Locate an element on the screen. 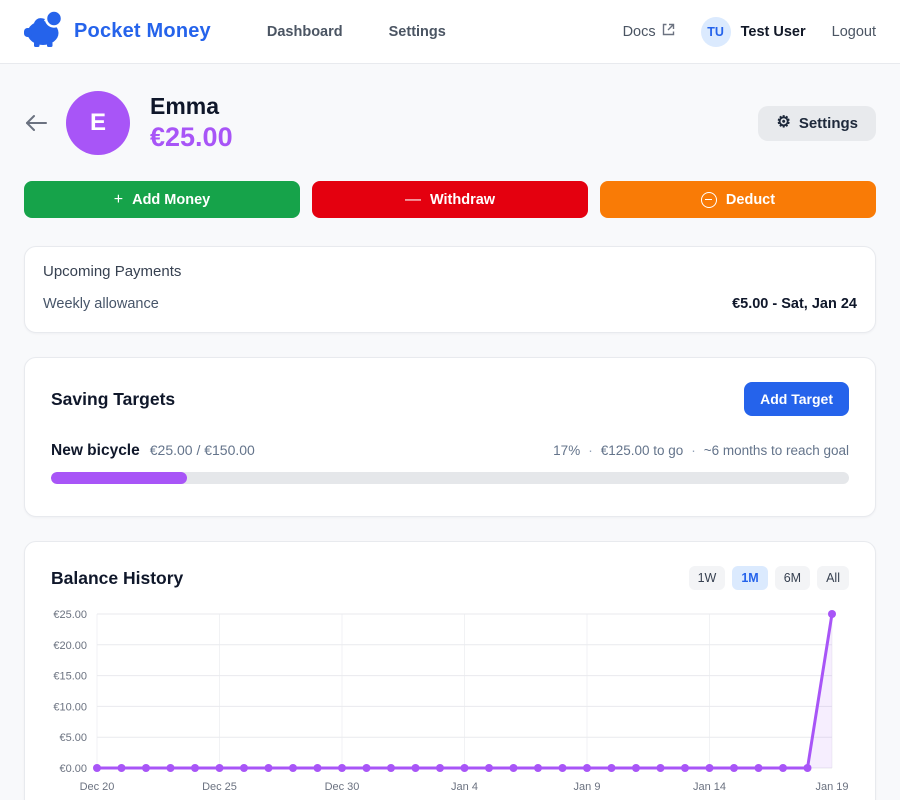 Image resolution: width=900 pixels, height=800 pixels. range-selector: 1W 1M 6M All is located at coordinates (768, 578).